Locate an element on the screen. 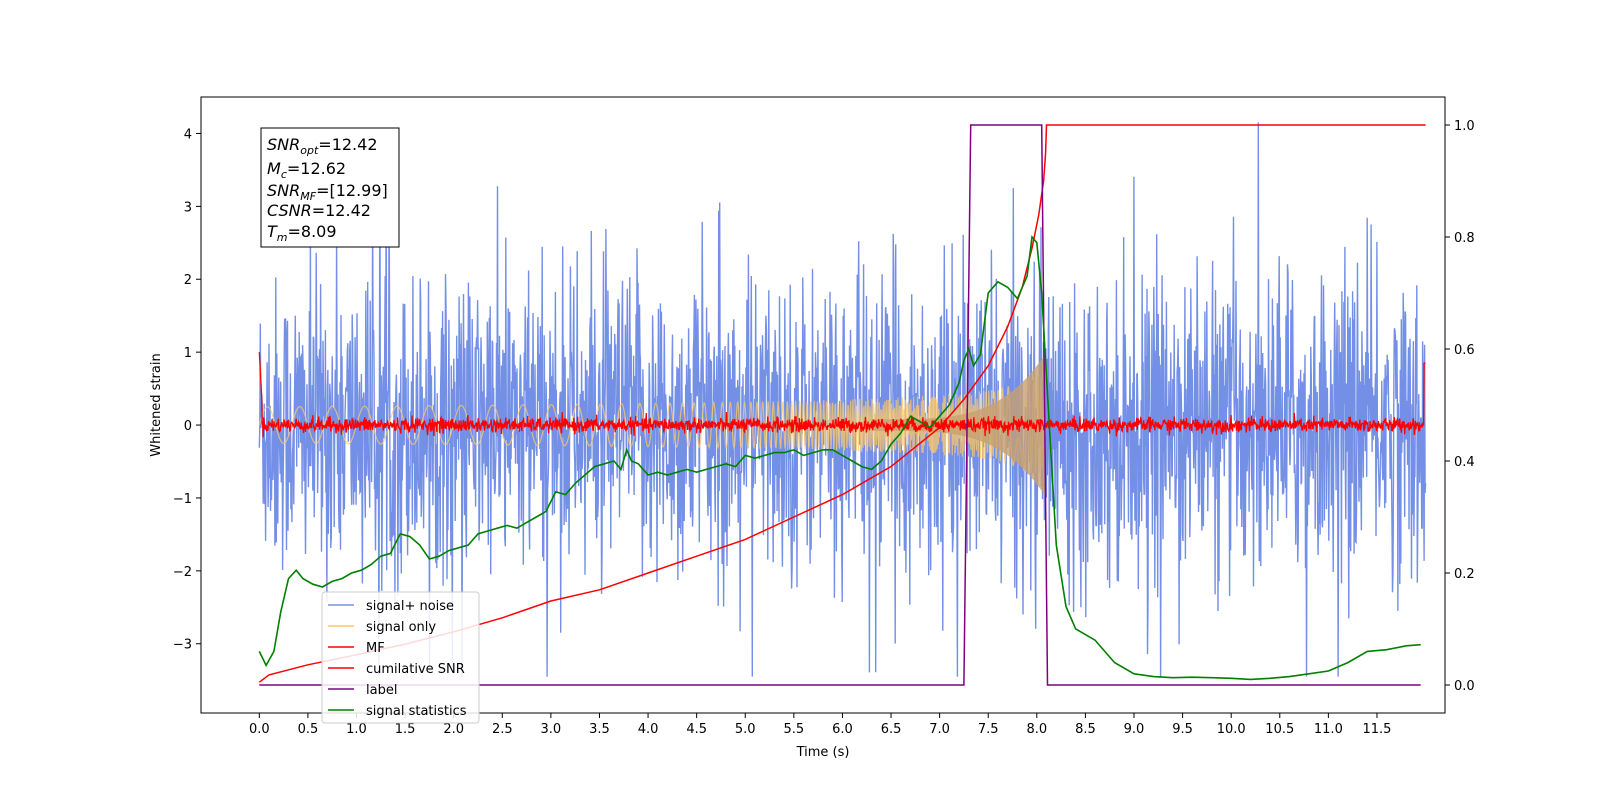  y-tick-label: 2 is located at coordinates (188, 280).